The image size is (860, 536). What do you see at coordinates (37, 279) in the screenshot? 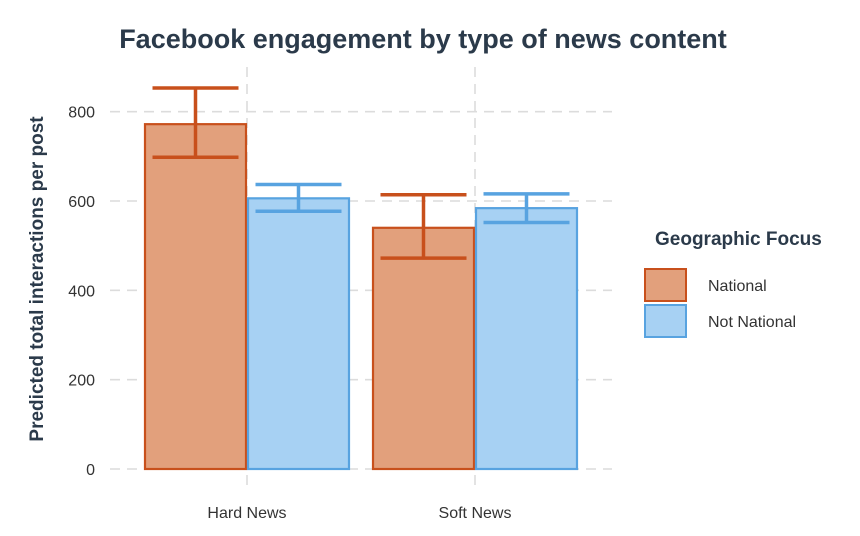
I see `y-axis-title: Predicted total interactions per post` at bounding box center [37, 279].